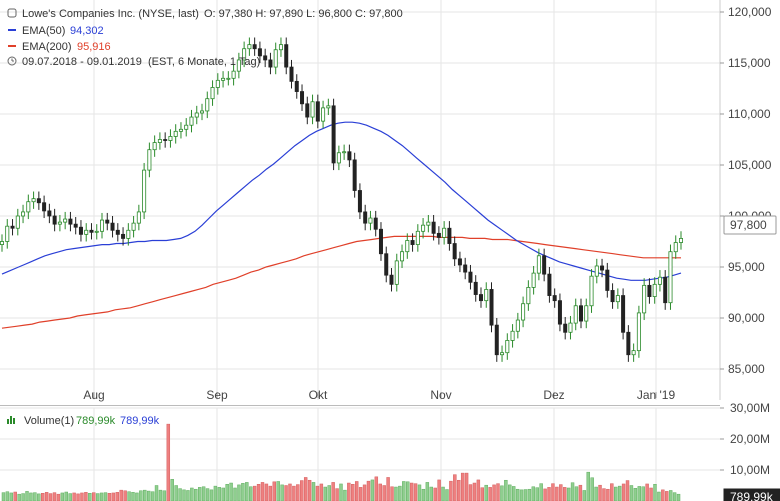 The image size is (780, 501). What do you see at coordinates (749, 63) in the screenshot?
I see `price-tick-label: 115,000` at bounding box center [749, 63].